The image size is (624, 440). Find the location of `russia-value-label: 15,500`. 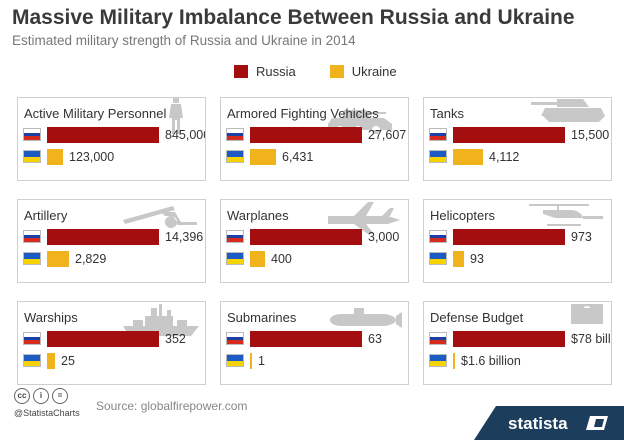

russia-value-label: 15,500 is located at coordinates (590, 135).